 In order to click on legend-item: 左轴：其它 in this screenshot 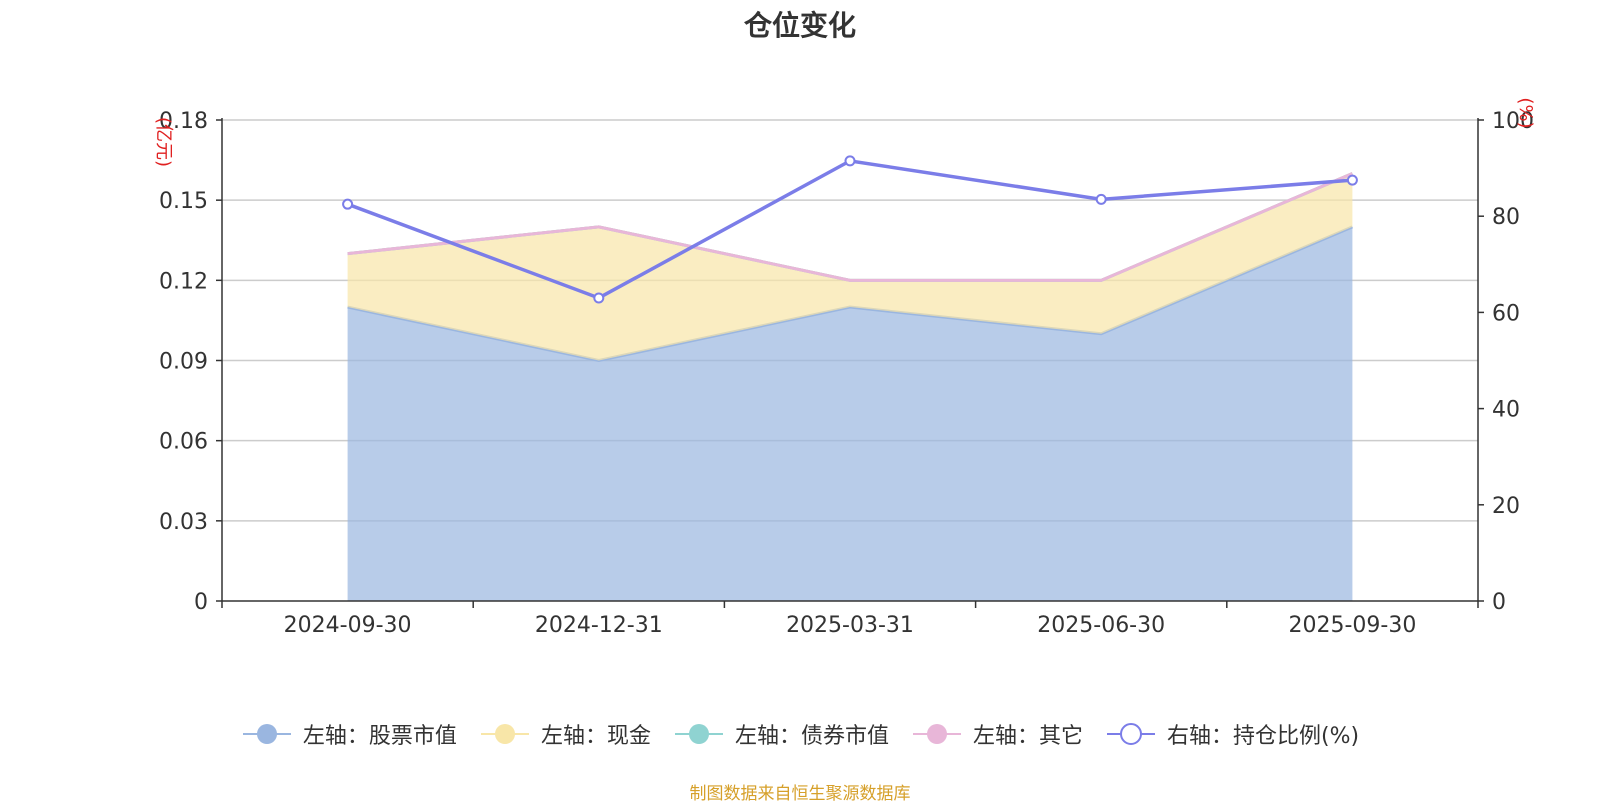, I will do `click(997, 734)`.